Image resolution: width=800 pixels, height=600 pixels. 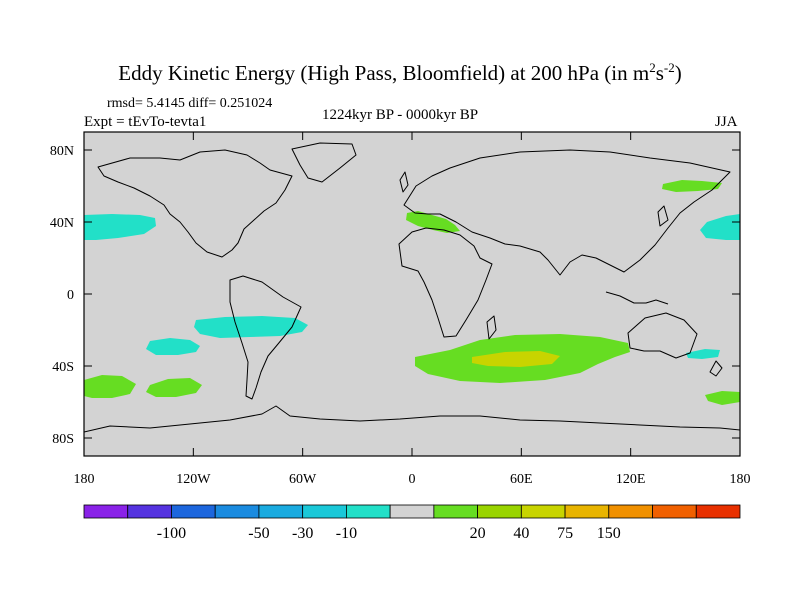 I want to click on lat-tick-label: 40S, so click(x=63, y=367).